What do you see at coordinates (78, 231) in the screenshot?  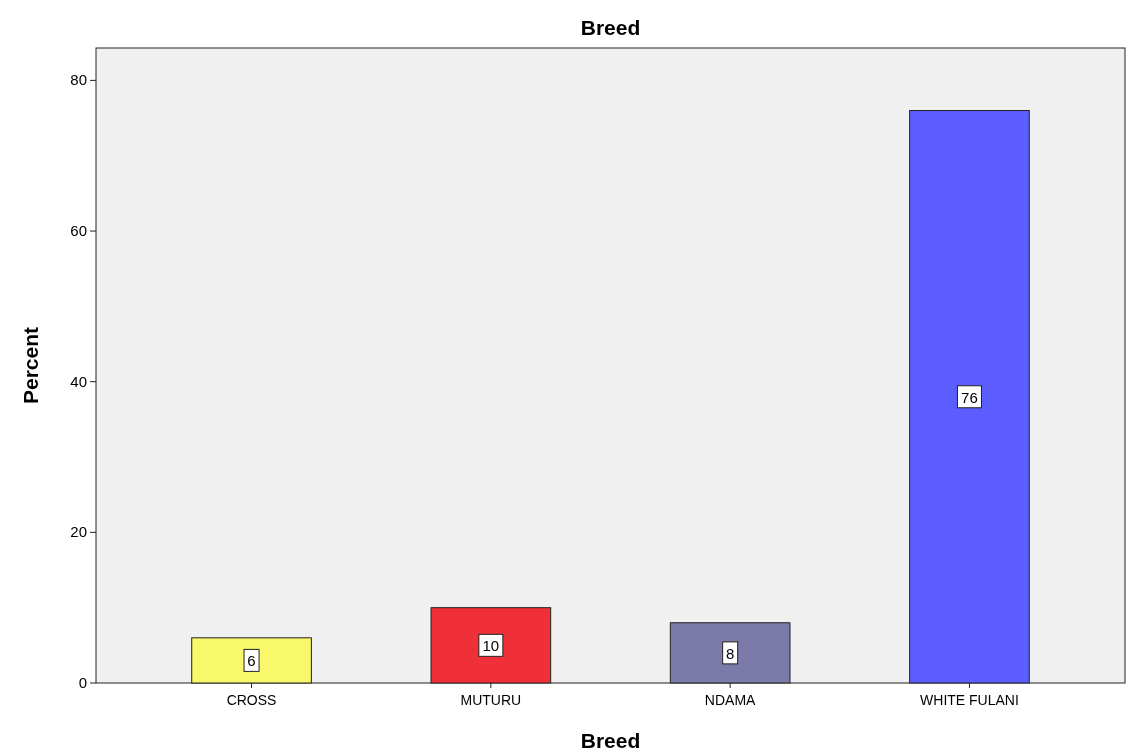 I see `y-tick-label: 60` at bounding box center [78, 231].